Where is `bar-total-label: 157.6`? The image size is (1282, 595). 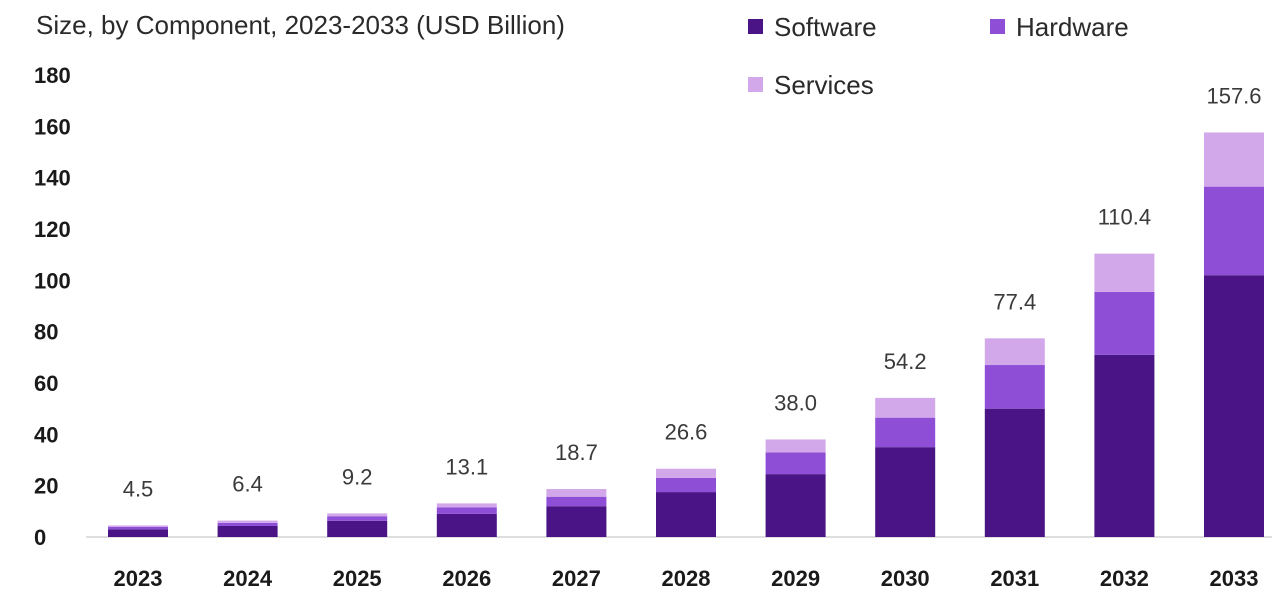 bar-total-label: 157.6 is located at coordinates (1233, 95).